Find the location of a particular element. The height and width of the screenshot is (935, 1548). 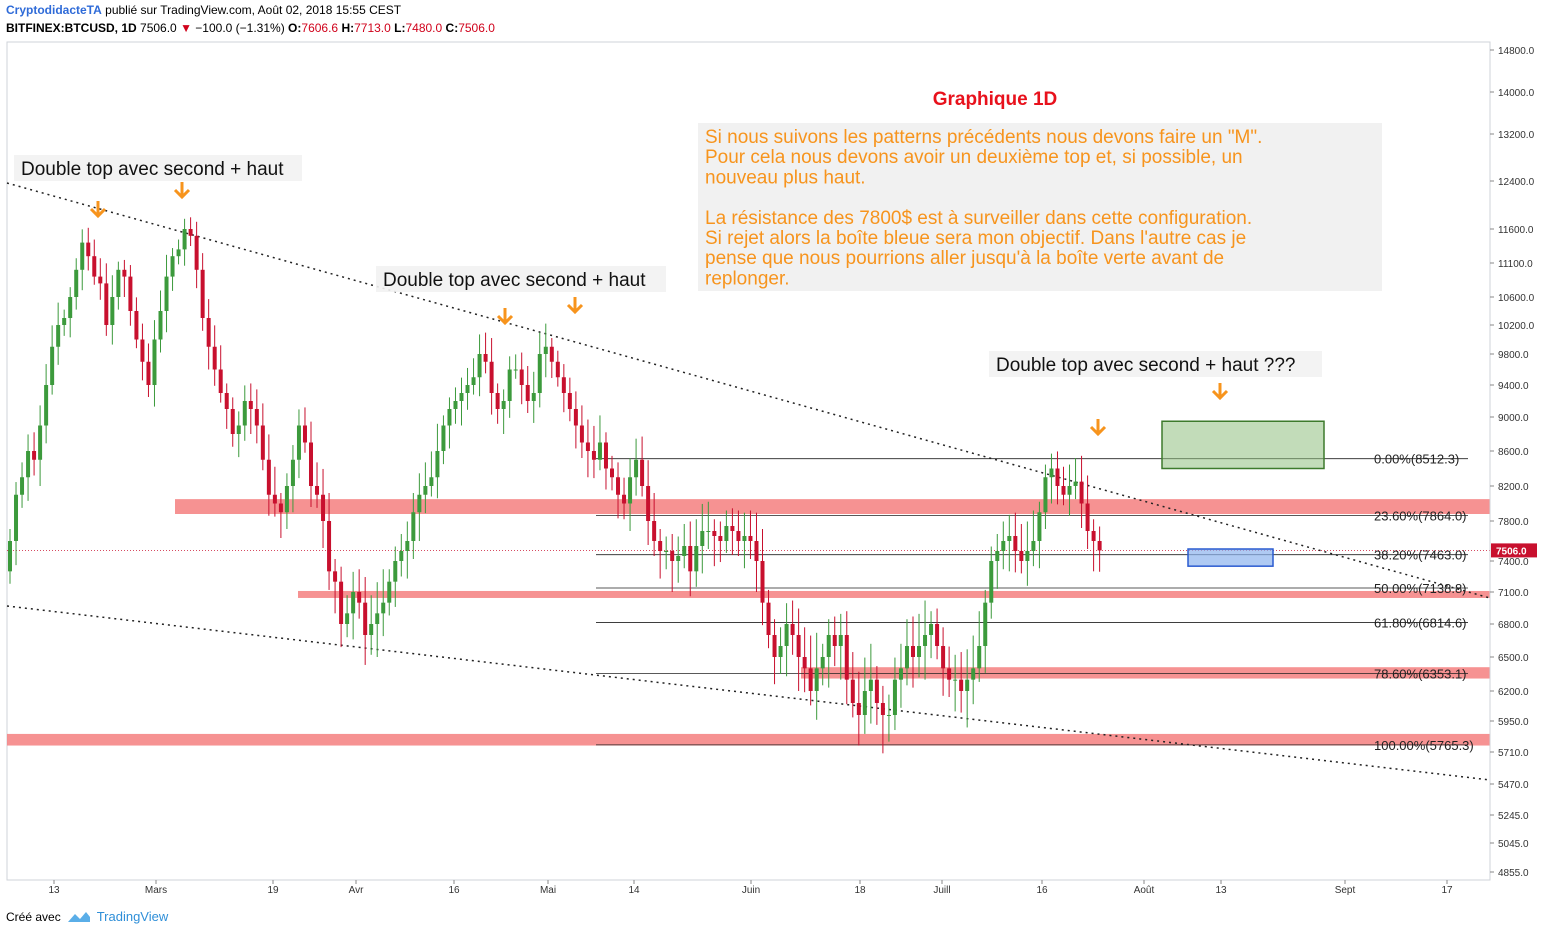

annotation-text: Double top avec second + haut ??? is located at coordinates (1145, 365).